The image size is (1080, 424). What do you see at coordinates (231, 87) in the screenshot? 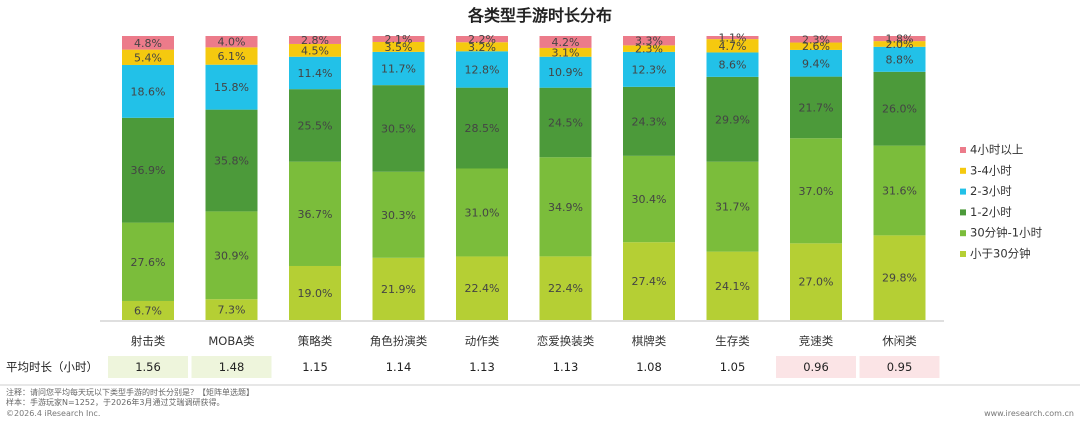
I see `segment-value-label: 15.8%` at bounding box center [231, 87].